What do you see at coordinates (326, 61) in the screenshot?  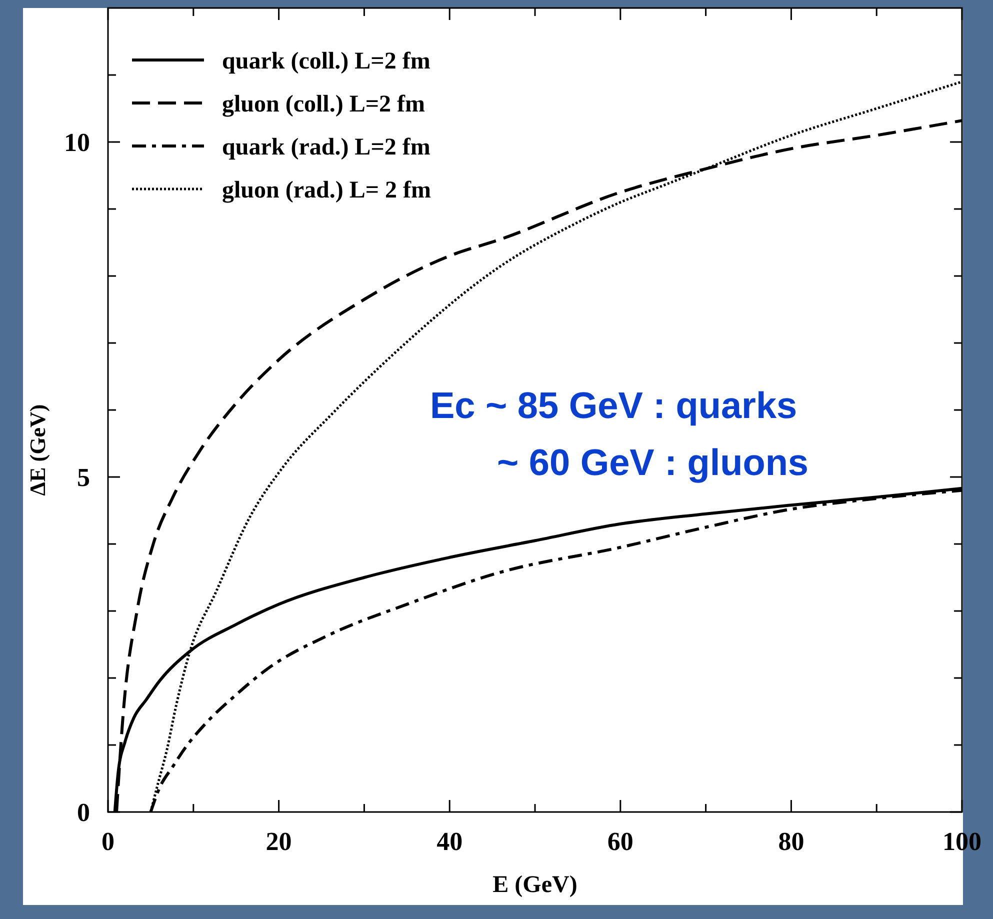 I see `legend-label: quark (coll.) L=2 fm` at bounding box center [326, 61].